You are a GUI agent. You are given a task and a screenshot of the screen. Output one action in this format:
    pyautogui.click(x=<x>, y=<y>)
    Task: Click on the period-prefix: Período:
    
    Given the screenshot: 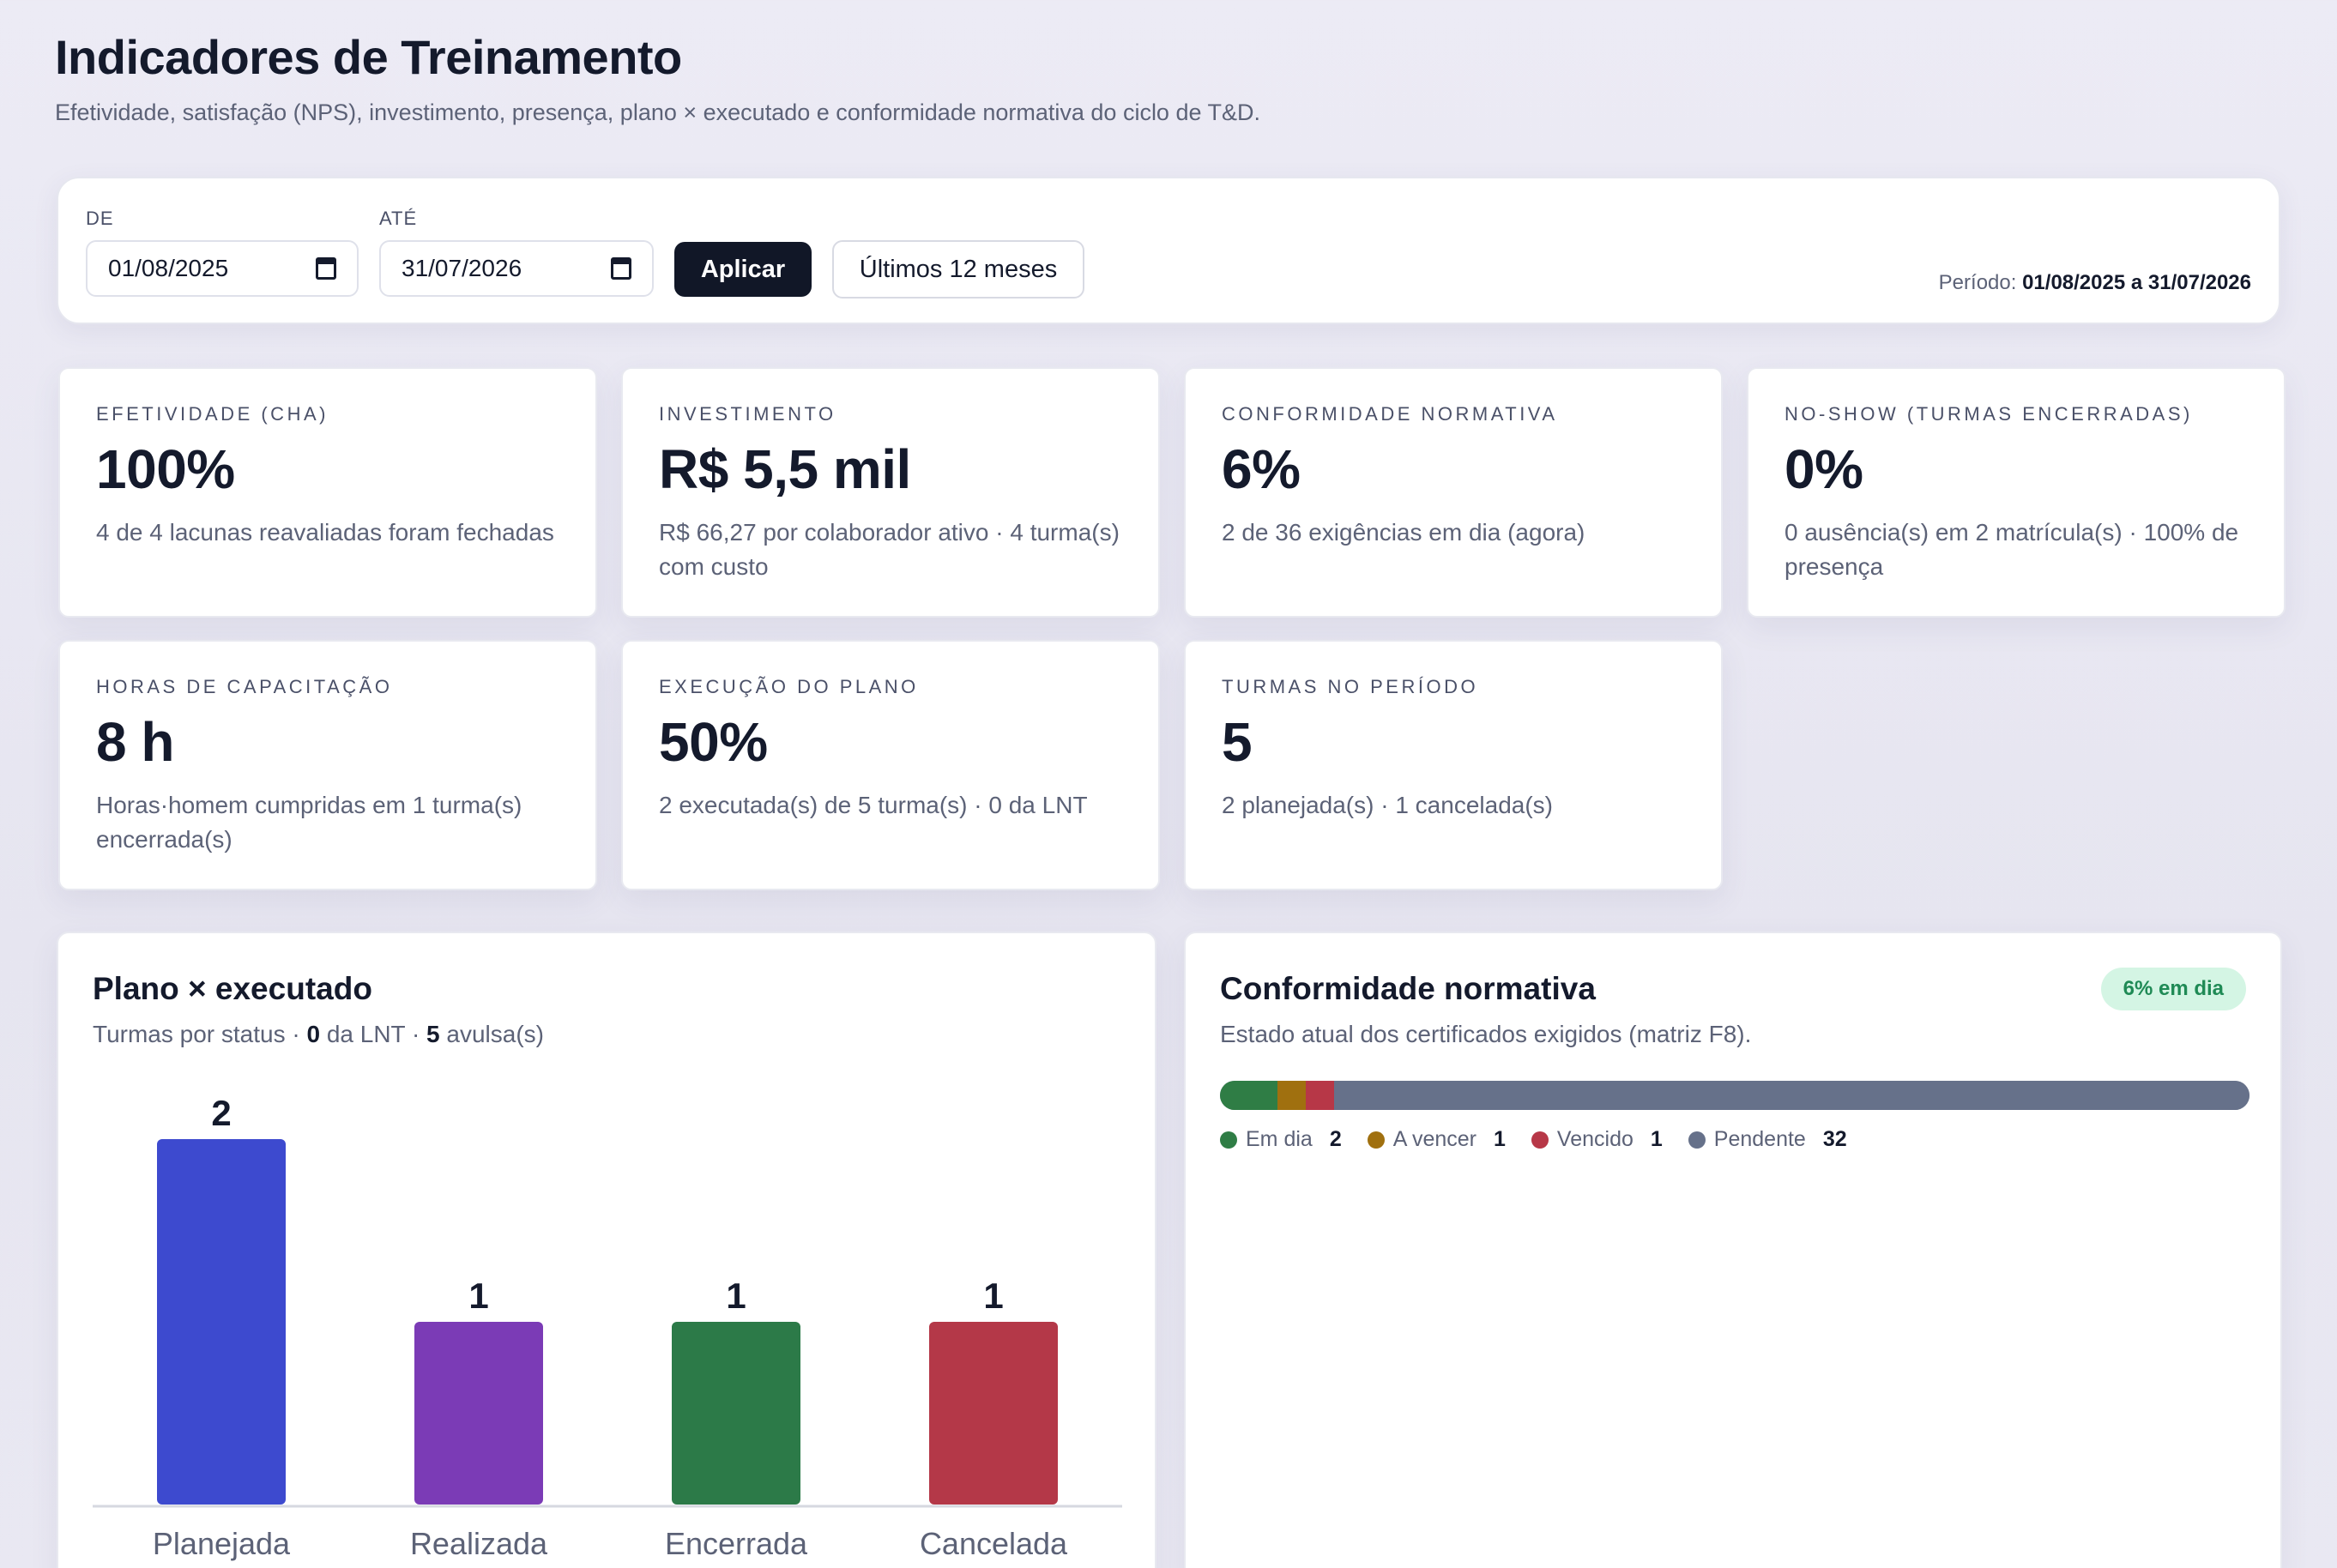 What is the action you would take?
    pyautogui.click(x=1977, y=282)
    